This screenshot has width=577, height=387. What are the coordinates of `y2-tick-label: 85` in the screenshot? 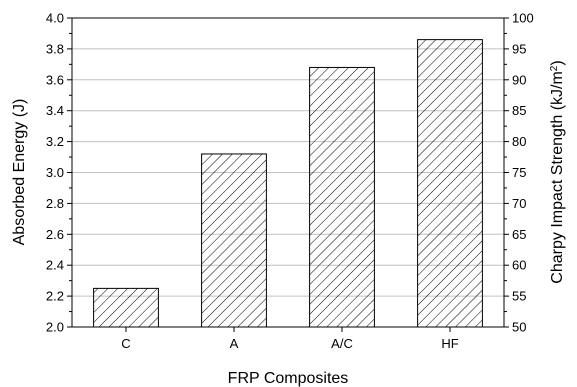 It's located at (519, 110).